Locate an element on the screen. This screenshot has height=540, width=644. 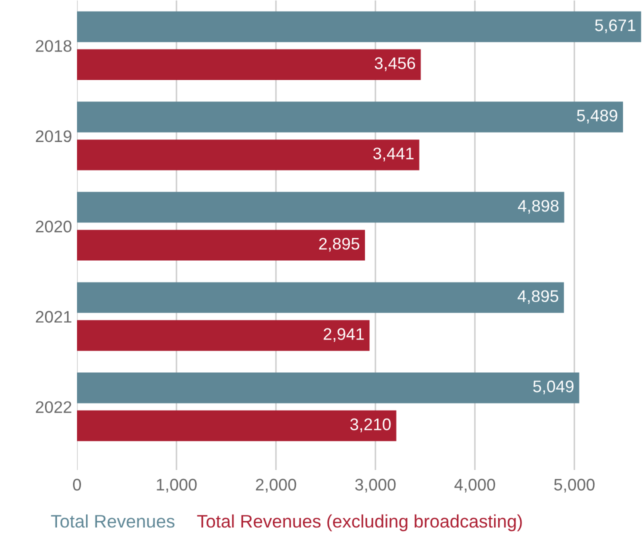
y-tick-label: 2018 is located at coordinates (54, 46).